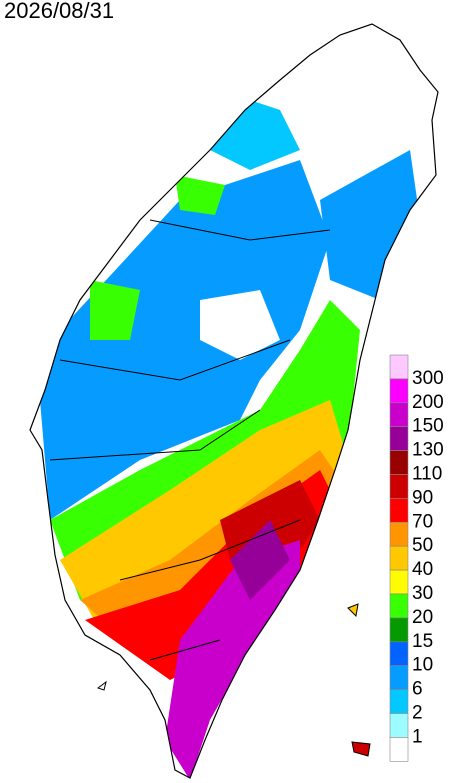  I want to click on legend-label: 110, so click(427, 474).